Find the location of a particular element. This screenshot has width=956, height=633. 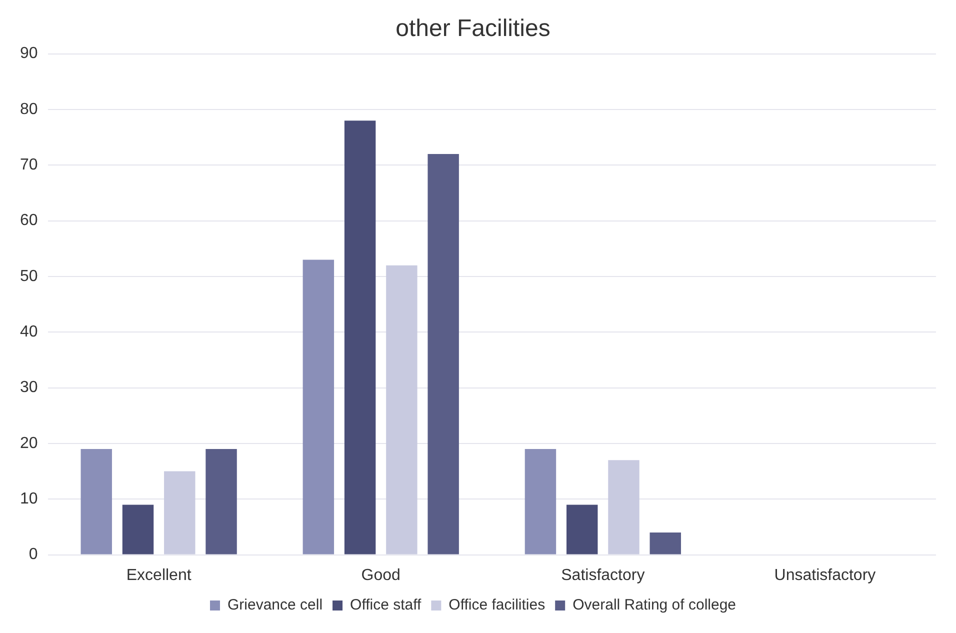

x-tick-label: Satisfactory is located at coordinates (603, 575).